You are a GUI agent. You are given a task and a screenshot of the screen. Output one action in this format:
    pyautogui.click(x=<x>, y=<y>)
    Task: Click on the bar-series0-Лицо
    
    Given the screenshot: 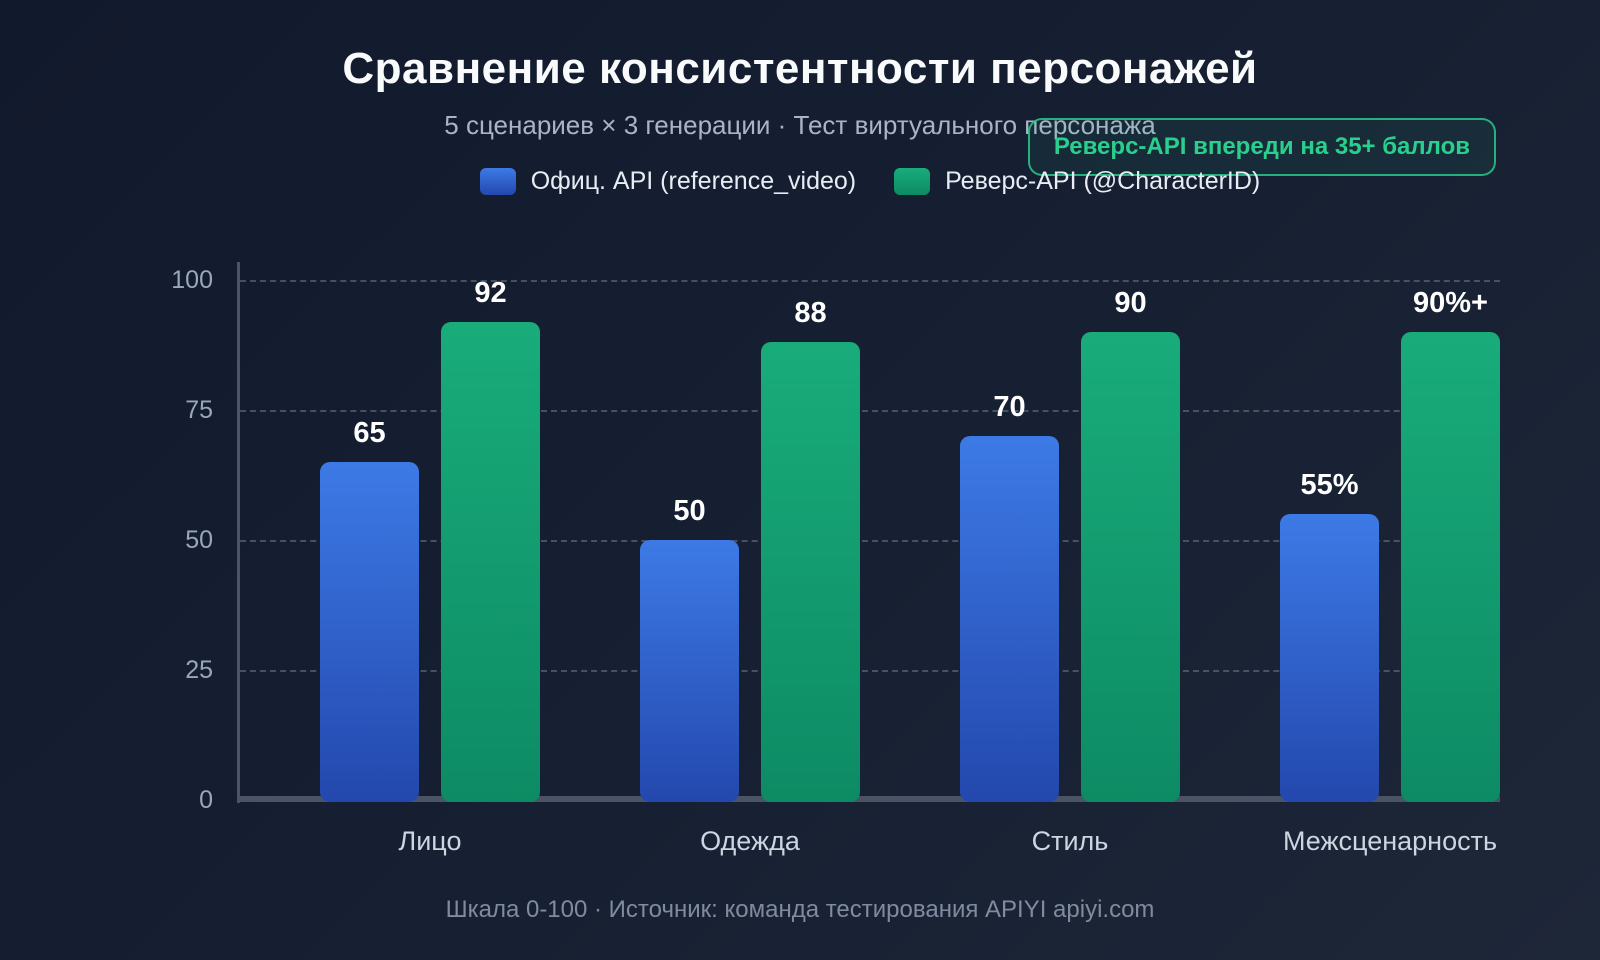 What is the action you would take?
    pyautogui.click(x=369, y=632)
    